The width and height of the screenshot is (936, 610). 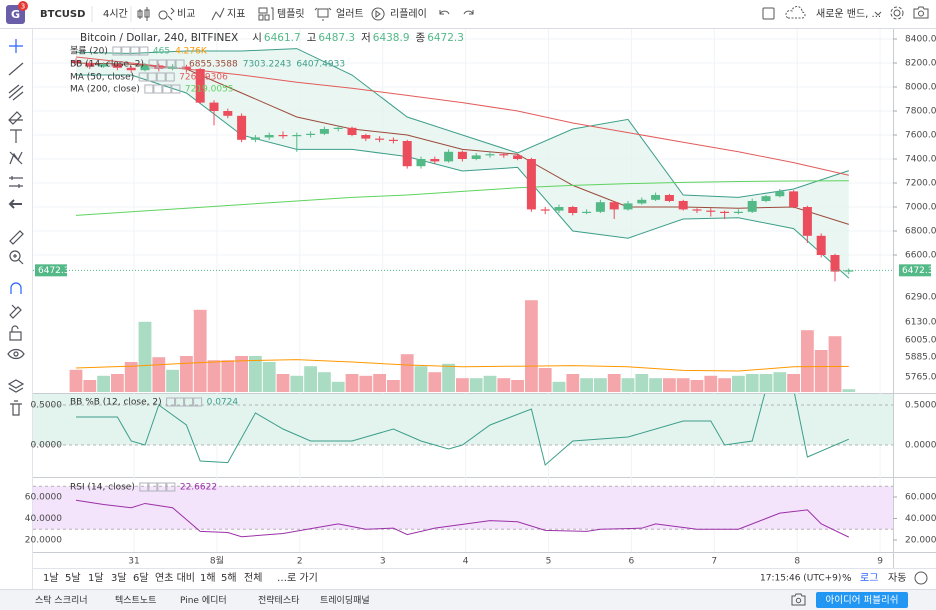 I want to click on range-button: 연초 대비, so click(x=175, y=578).